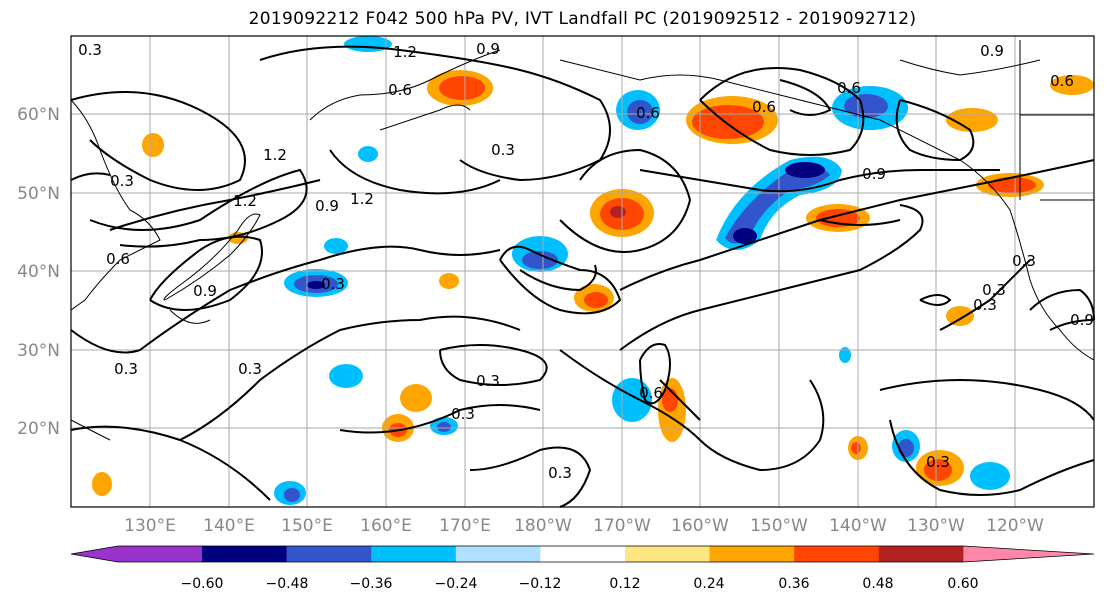 The height and width of the screenshot is (601, 1105). Describe the element at coordinates (936, 526) in the screenshot. I see `lon-tick-label: 130°W` at that location.